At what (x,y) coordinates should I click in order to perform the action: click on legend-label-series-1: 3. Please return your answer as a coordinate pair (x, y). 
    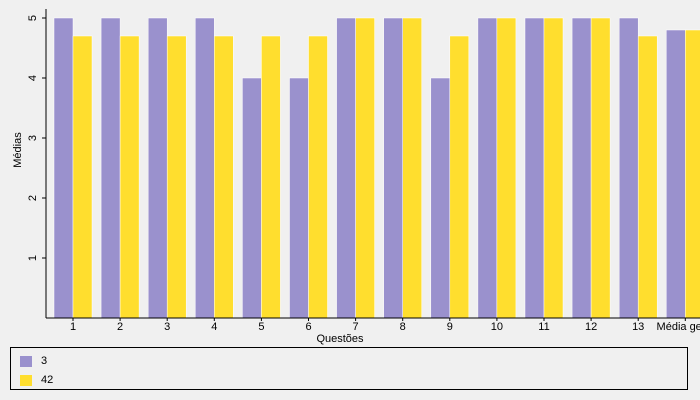
    Looking at the image, I should click on (44, 361).